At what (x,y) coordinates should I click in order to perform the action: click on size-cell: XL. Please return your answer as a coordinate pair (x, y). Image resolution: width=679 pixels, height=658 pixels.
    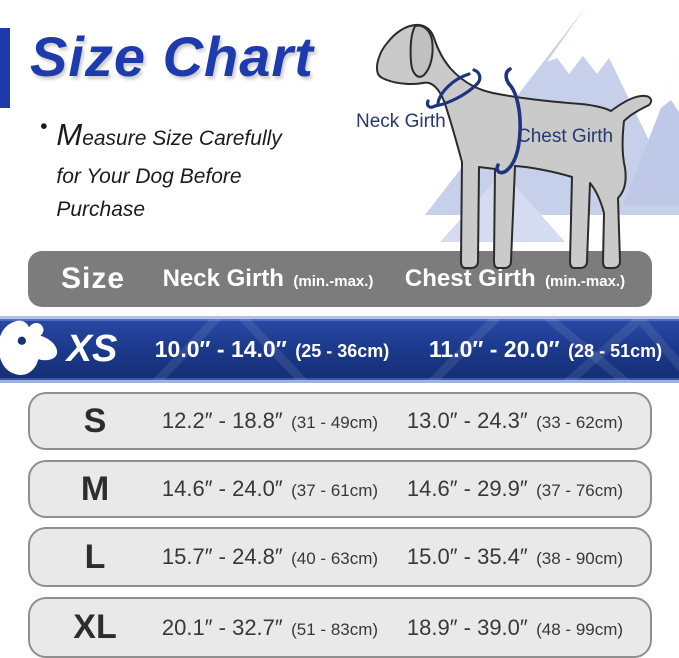
    Looking at the image, I should click on (95, 627).